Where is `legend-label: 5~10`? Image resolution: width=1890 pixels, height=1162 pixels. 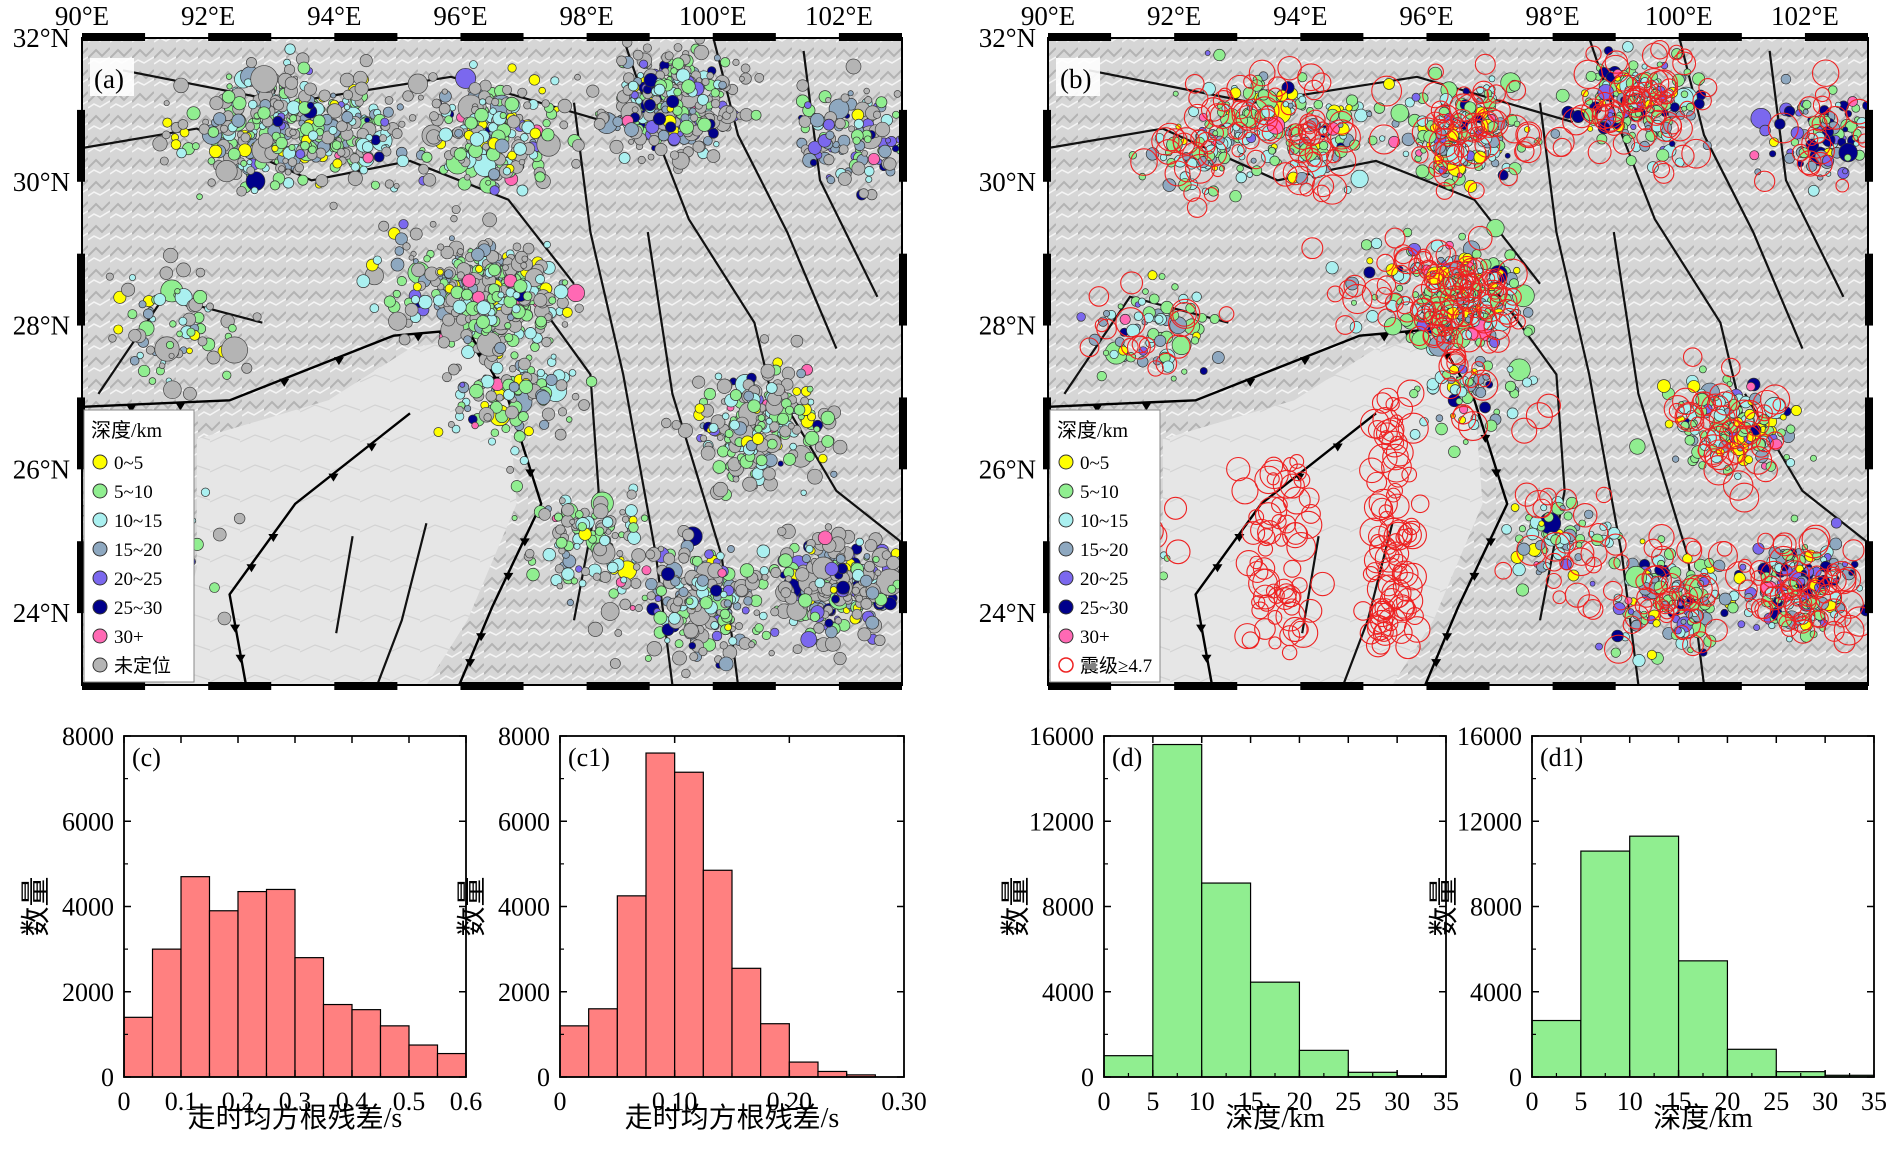
legend-label: 5~10 is located at coordinates (133, 492).